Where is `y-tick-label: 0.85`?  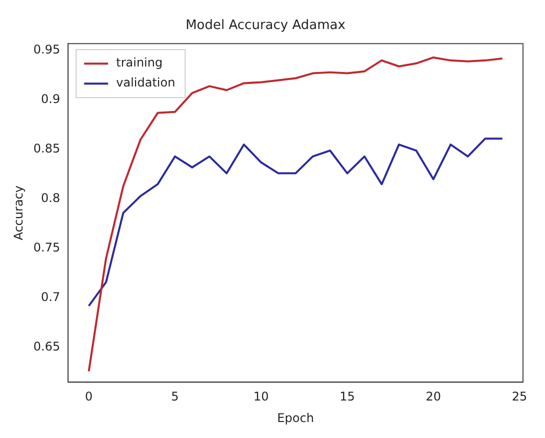
y-tick-label: 0.85 is located at coordinates (46, 149).